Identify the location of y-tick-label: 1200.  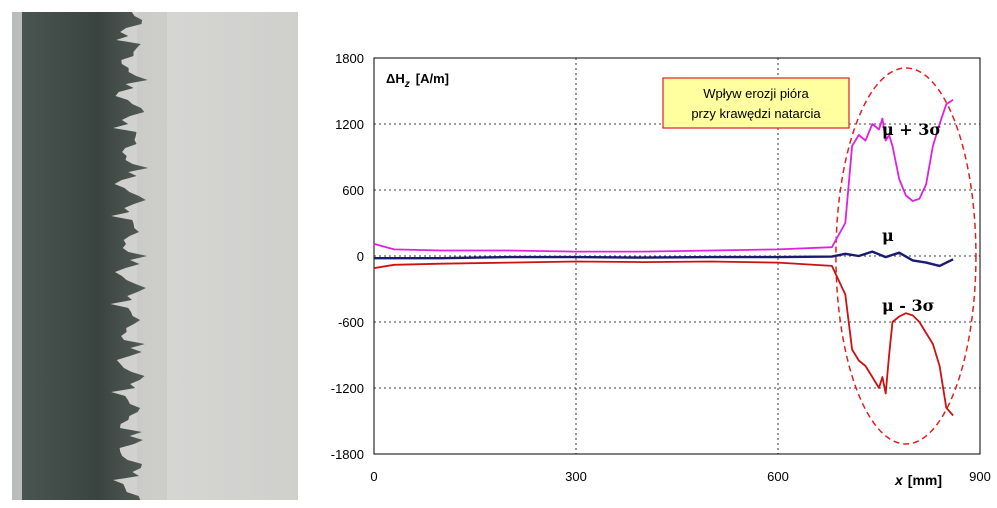
(349, 124).